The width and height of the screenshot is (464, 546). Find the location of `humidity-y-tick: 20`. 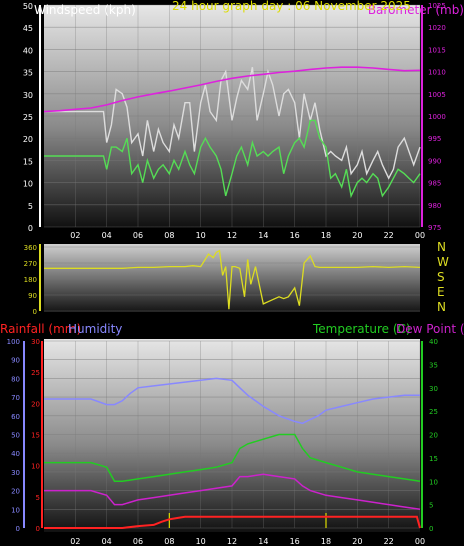

humidity-y-tick: 20 is located at coordinates (15, 492).